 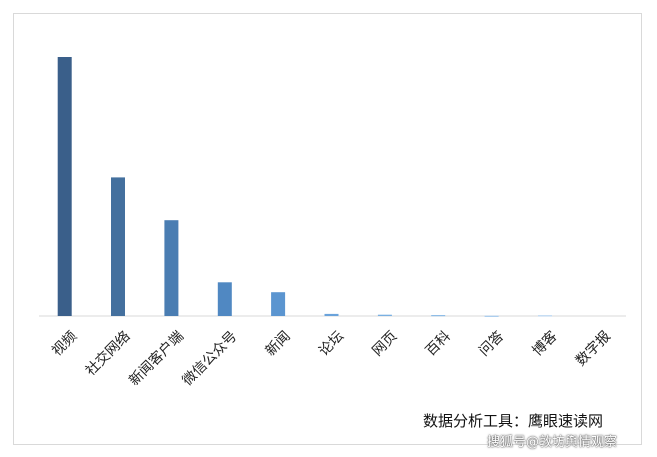 What do you see at coordinates (491, 344) in the screenshot?
I see `x-tick-label-8: 问答` at bounding box center [491, 344].